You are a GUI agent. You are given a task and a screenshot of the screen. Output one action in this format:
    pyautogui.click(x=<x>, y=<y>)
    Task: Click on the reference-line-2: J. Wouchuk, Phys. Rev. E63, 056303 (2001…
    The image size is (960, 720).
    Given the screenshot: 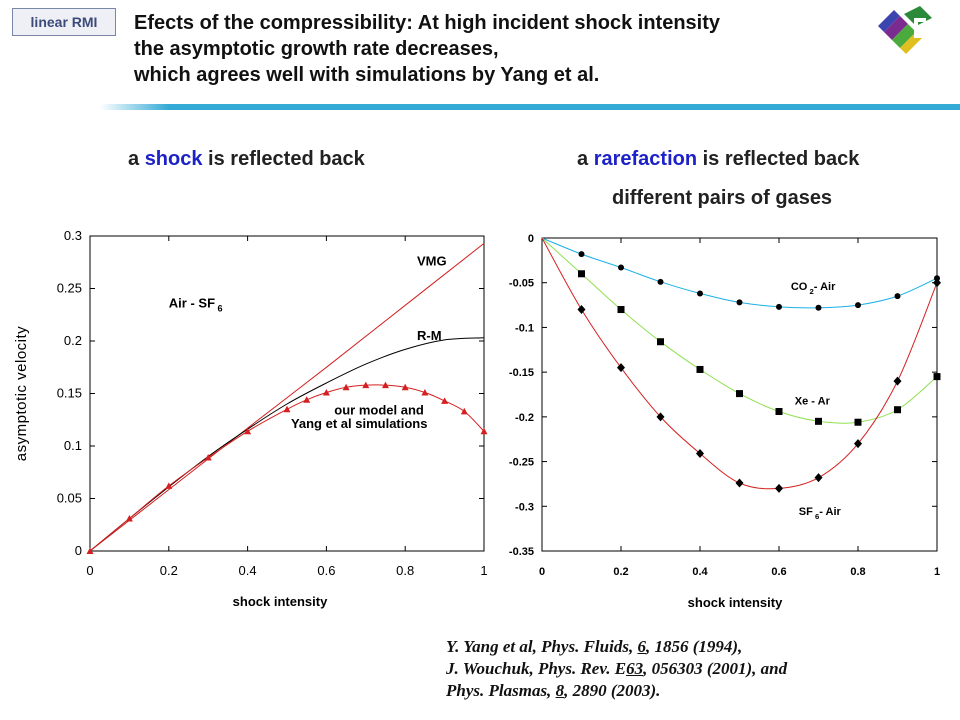 What is the action you would take?
    pyautogui.click(x=616, y=669)
    